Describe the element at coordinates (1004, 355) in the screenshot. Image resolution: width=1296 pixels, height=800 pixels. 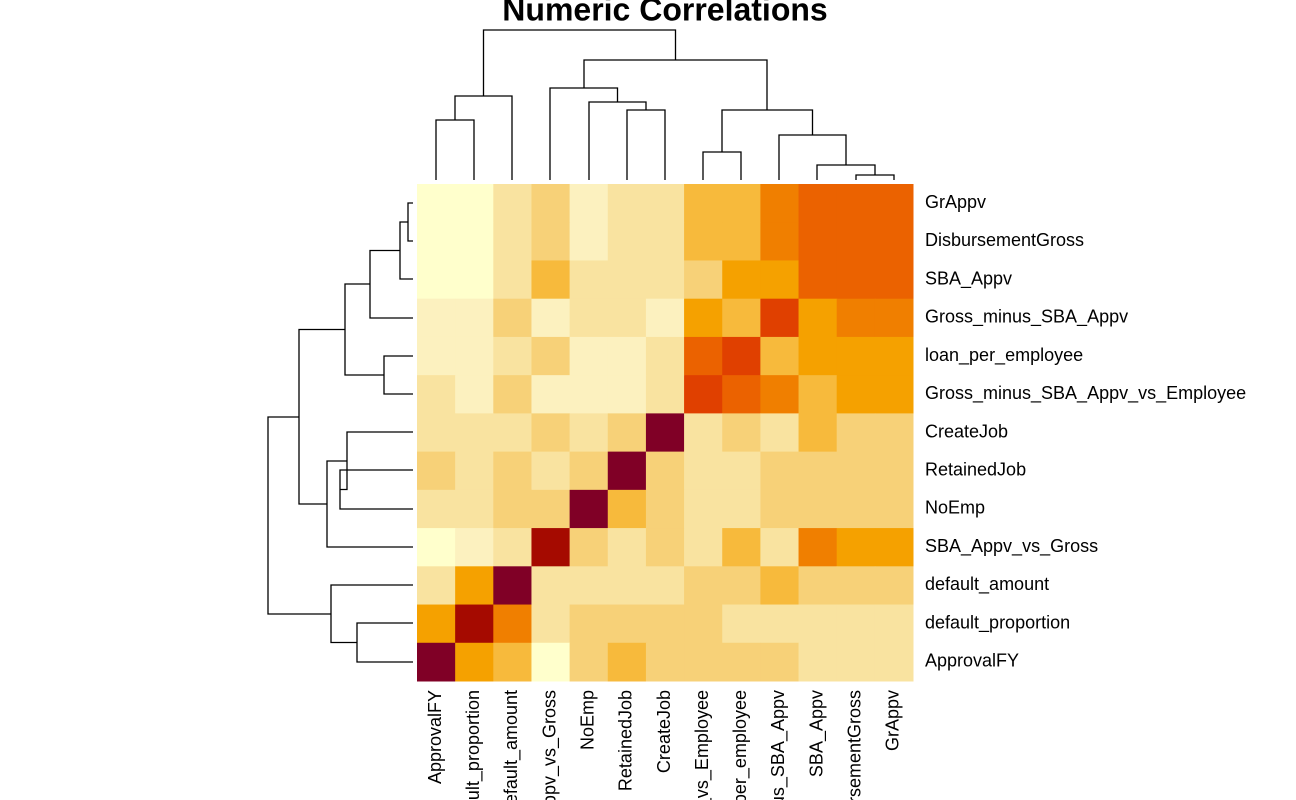
I see `row-label: loan_per_employee` at that location.